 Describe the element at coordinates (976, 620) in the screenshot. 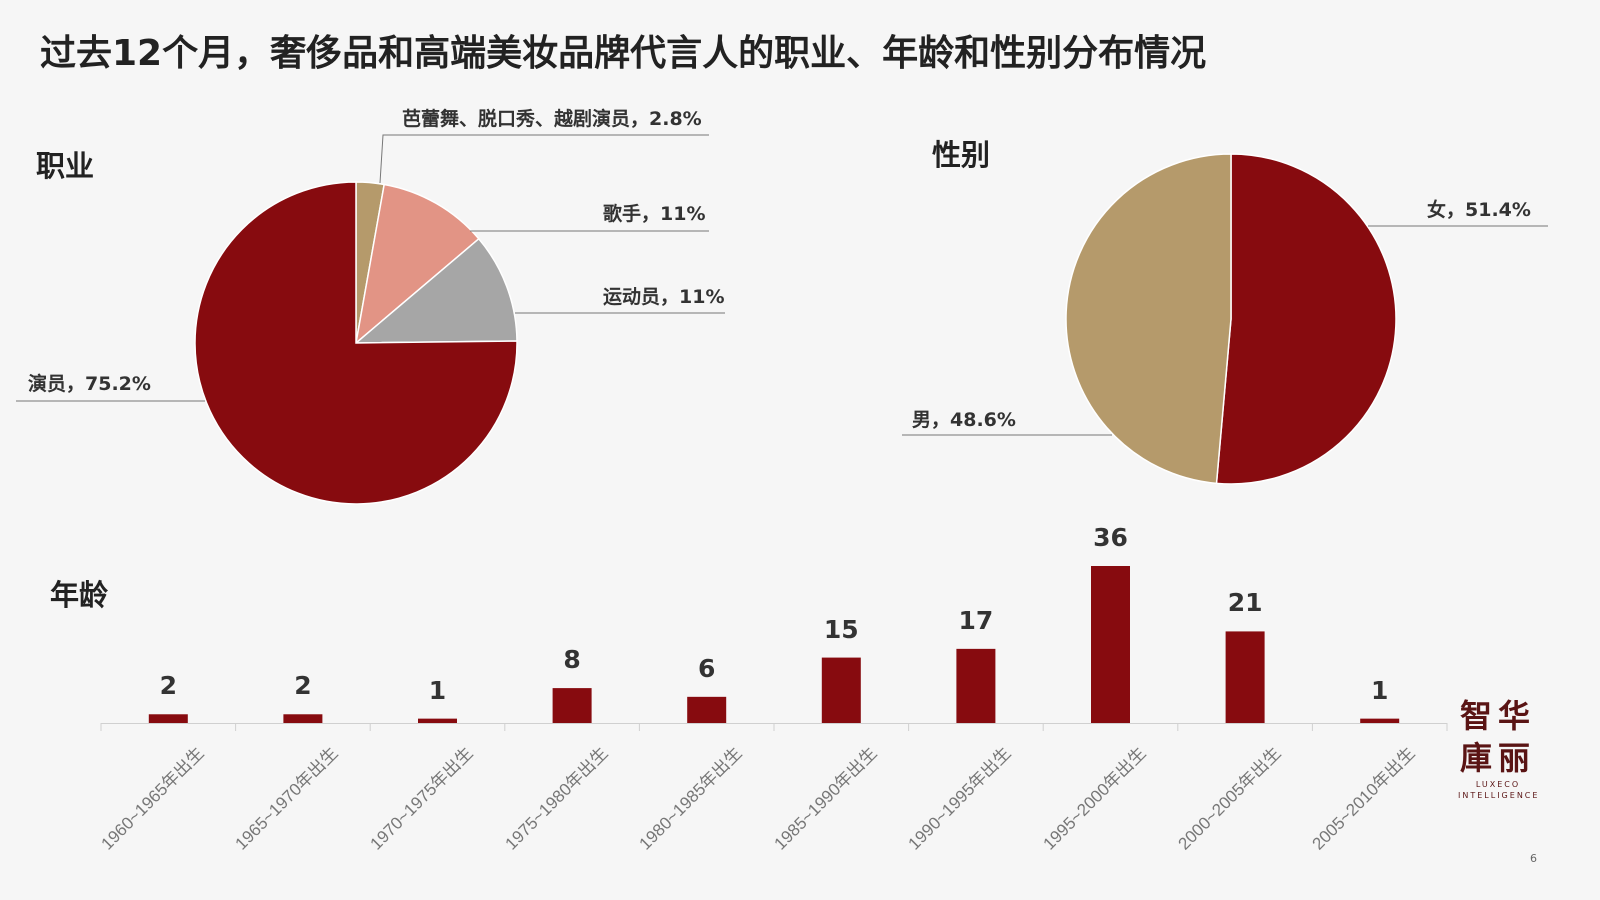

I see `age-bar-value: 17` at that location.